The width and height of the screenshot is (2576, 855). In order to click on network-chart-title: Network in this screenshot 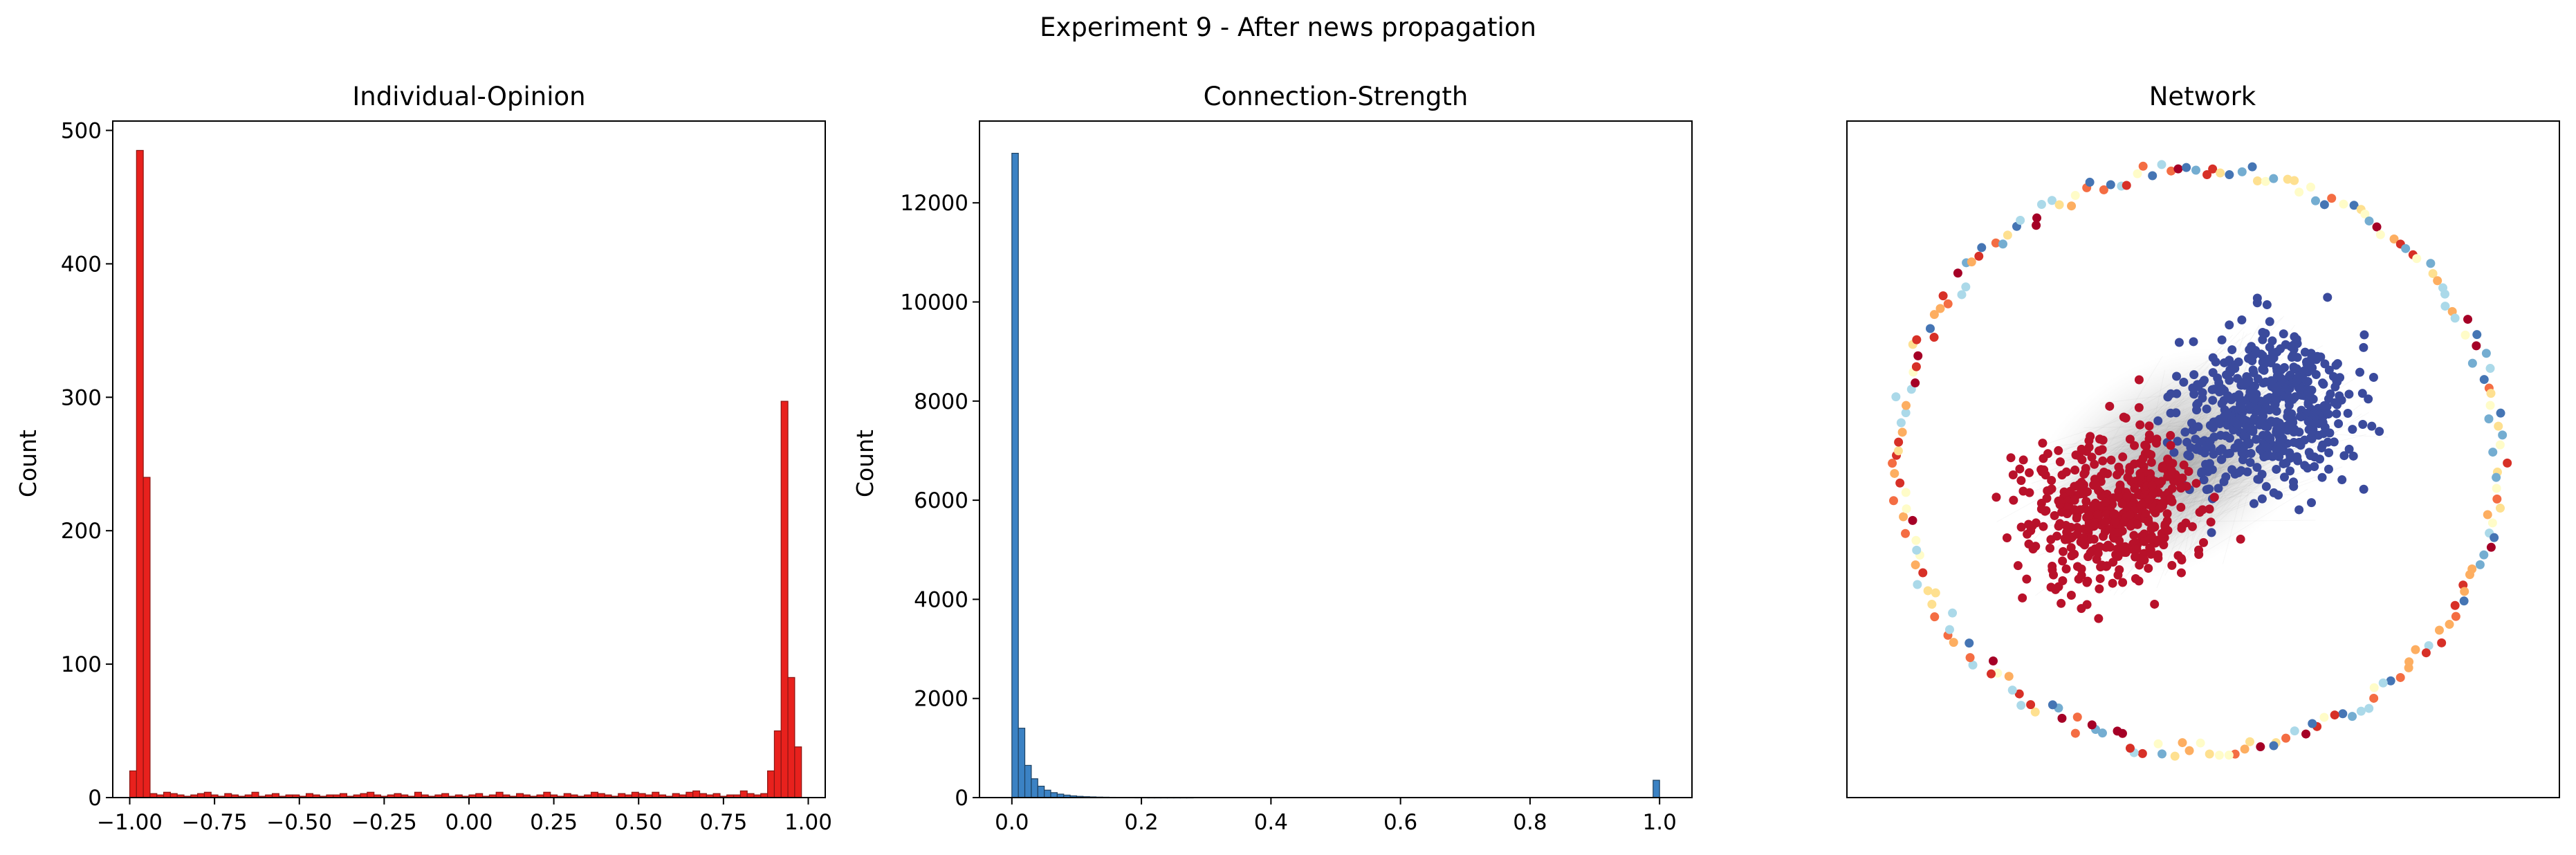, I will do `click(2202, 96)`.